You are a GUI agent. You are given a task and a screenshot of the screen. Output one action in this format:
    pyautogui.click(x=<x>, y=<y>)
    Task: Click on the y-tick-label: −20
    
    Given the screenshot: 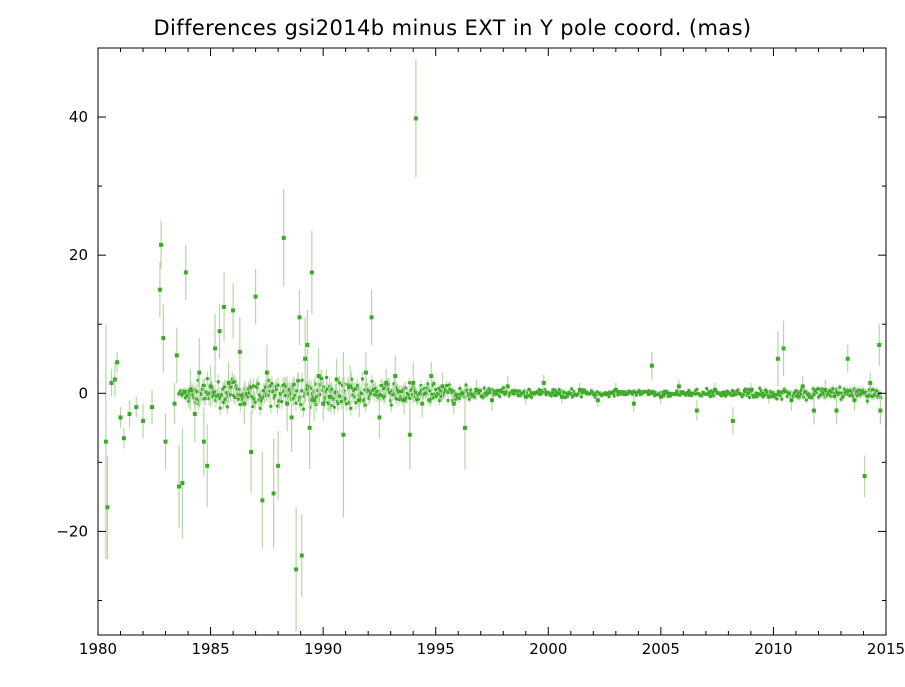 What is the action you would take?
    pyautogui.click(x=72, y=531)
    